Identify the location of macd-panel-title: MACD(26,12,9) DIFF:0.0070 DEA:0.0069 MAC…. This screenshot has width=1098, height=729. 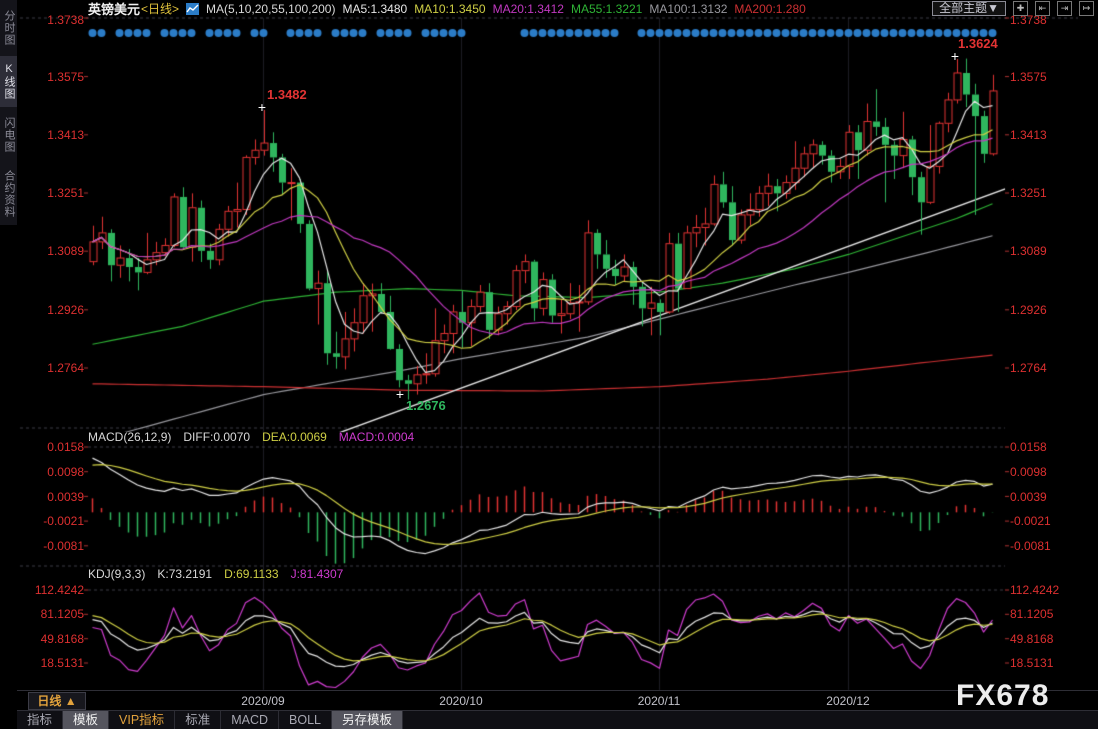
(251, 437).